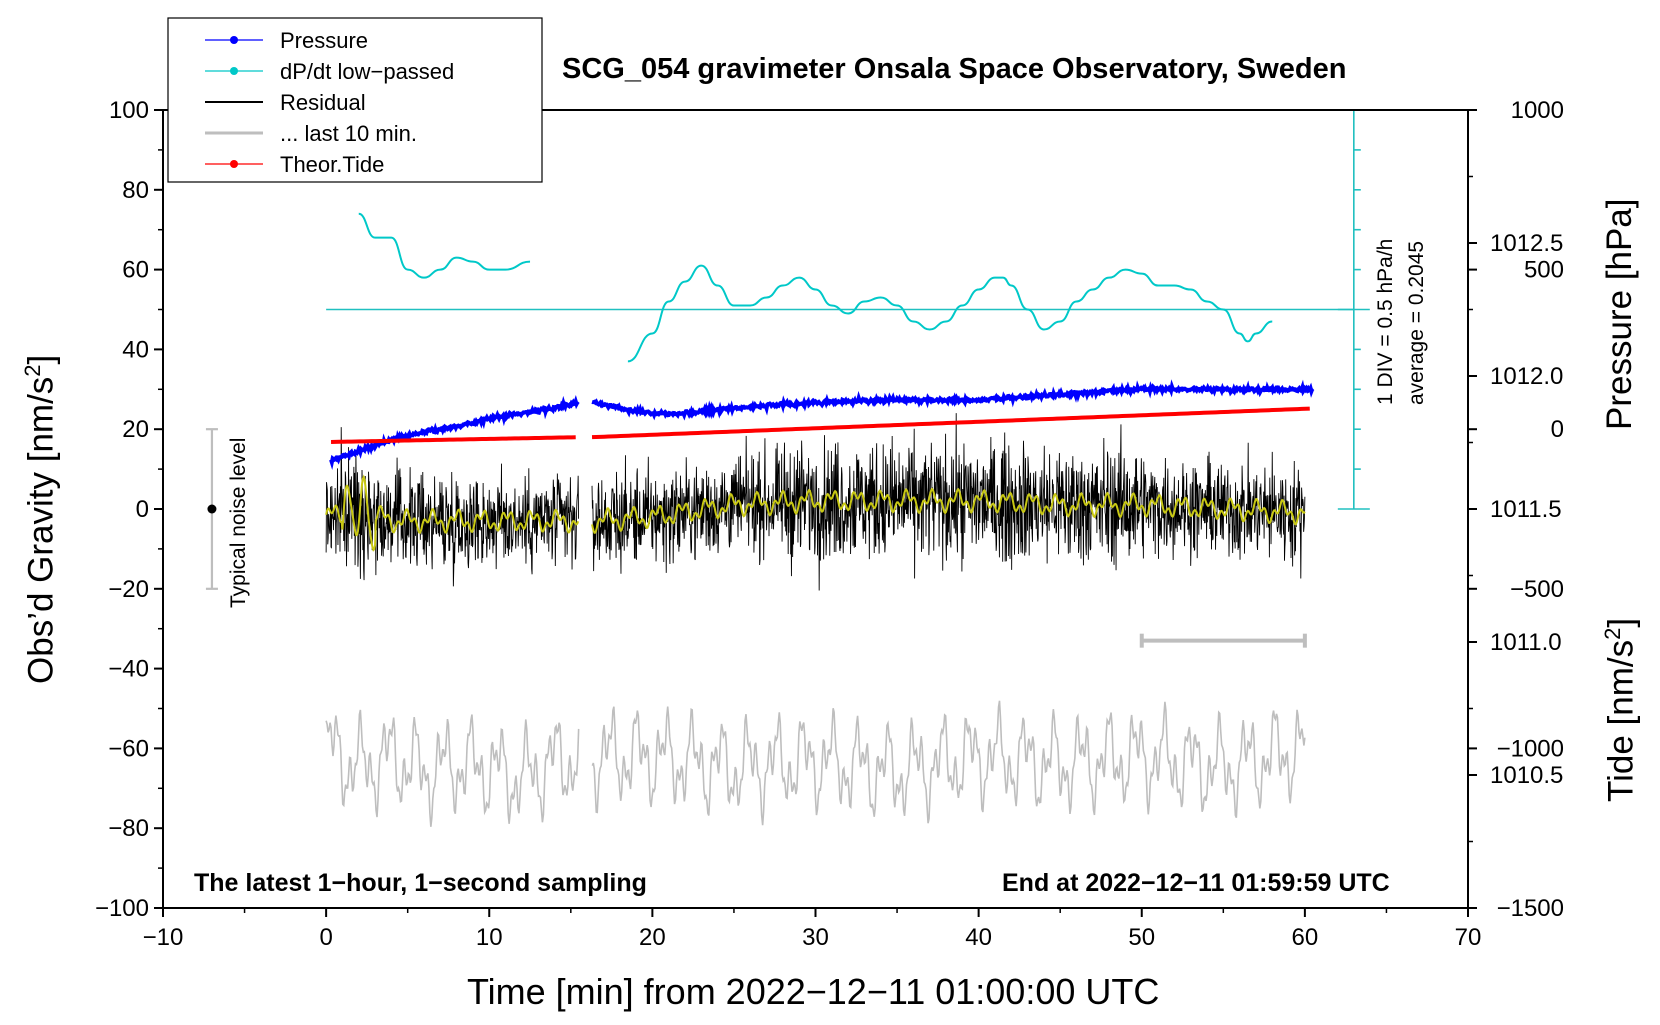 The image size is (1660, 1025). Describe the element at coordinates (41, 530) in the screenshot. I see `y-axis-label-left-text: Obs’d Gravity [nm/s` at that location.